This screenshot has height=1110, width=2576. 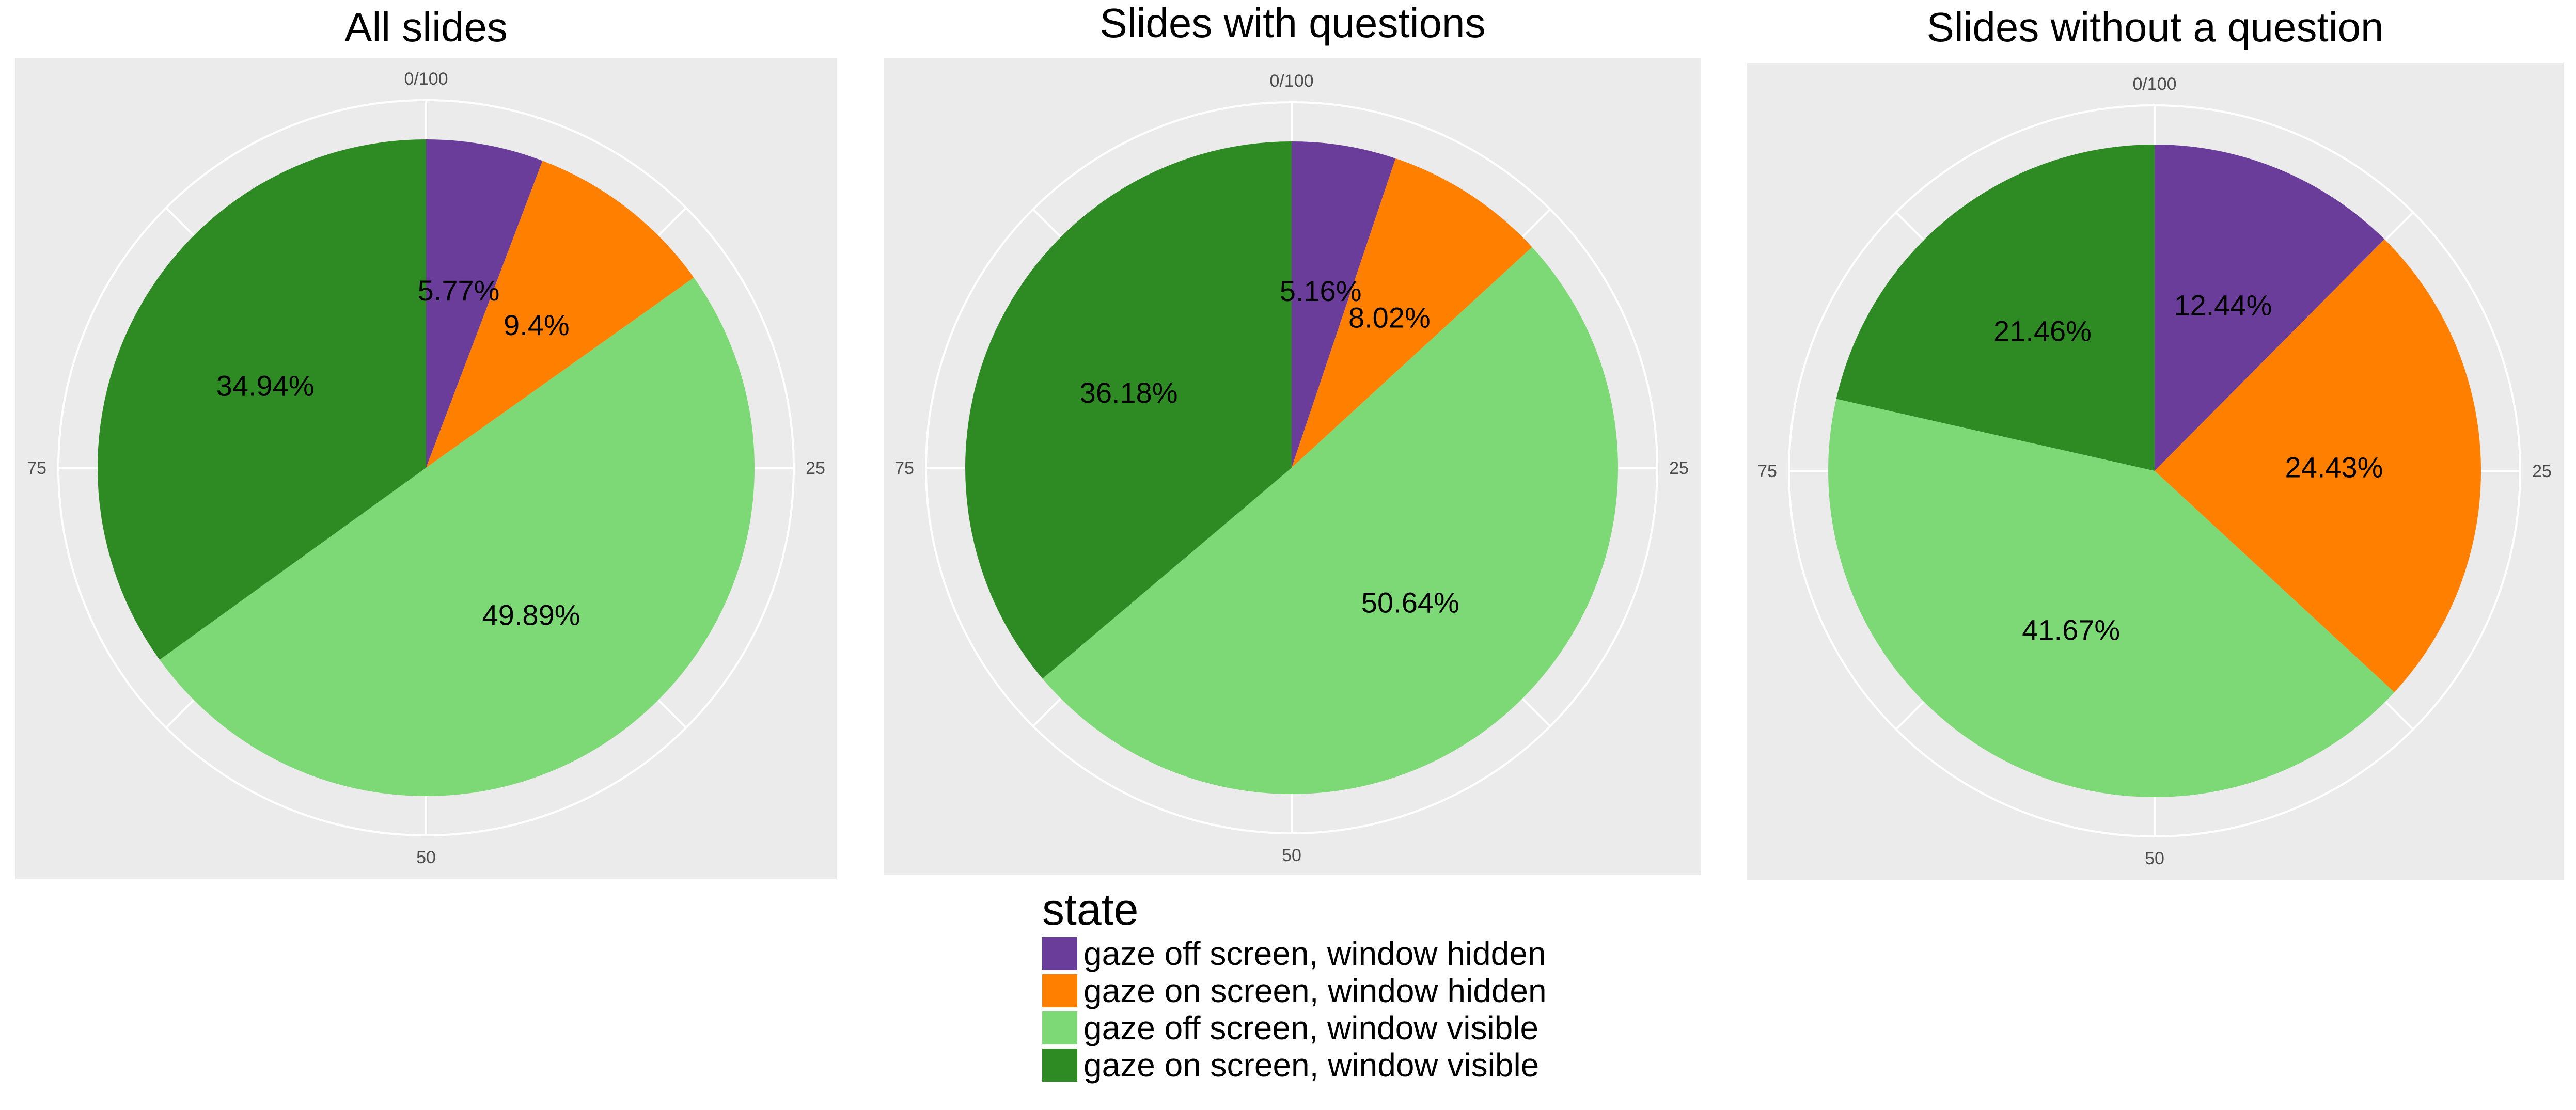 What do you see at coordinates (2334, 467) in the screenshot?
I see `data-label: 24.43%` at bounding box center [2334, 467].